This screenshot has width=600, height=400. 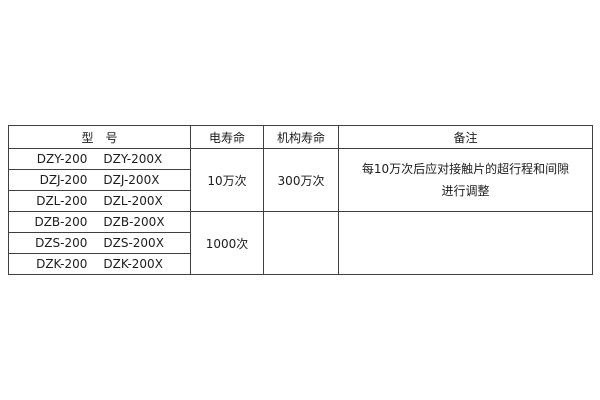 I want to click on model-value-x: DZY-200X, so click(x=133, y=159).